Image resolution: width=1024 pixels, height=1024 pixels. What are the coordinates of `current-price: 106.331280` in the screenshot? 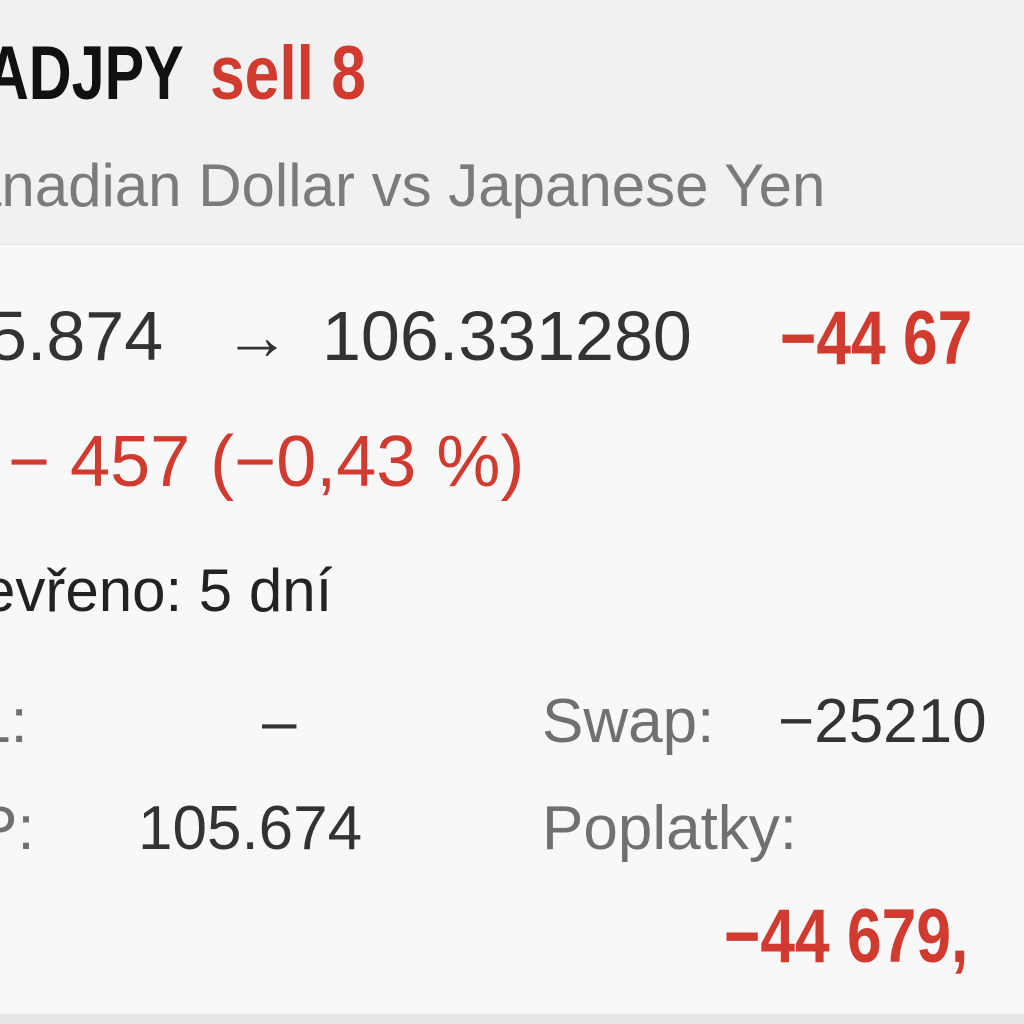 It's located at (507, 336).